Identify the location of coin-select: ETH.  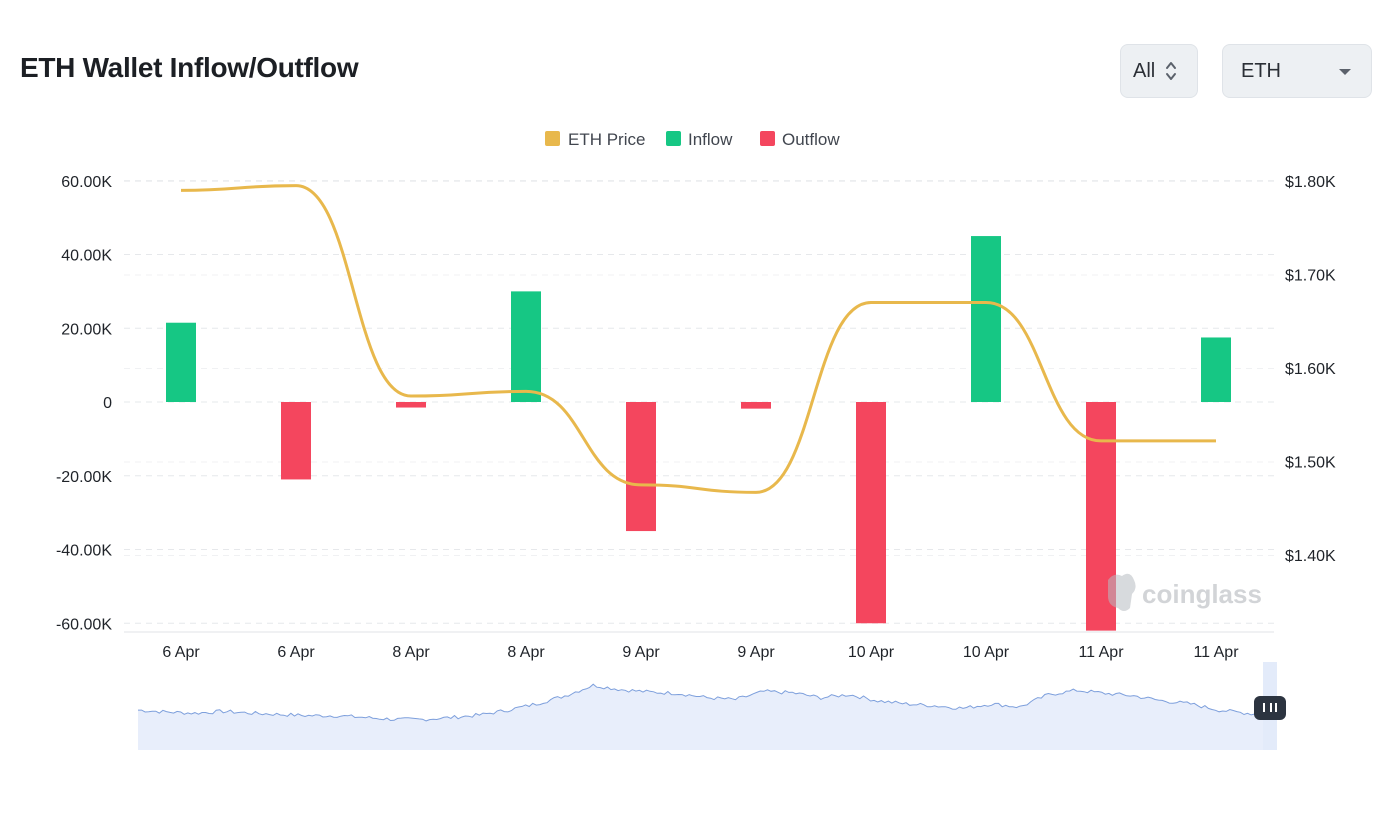
(1297, 71).